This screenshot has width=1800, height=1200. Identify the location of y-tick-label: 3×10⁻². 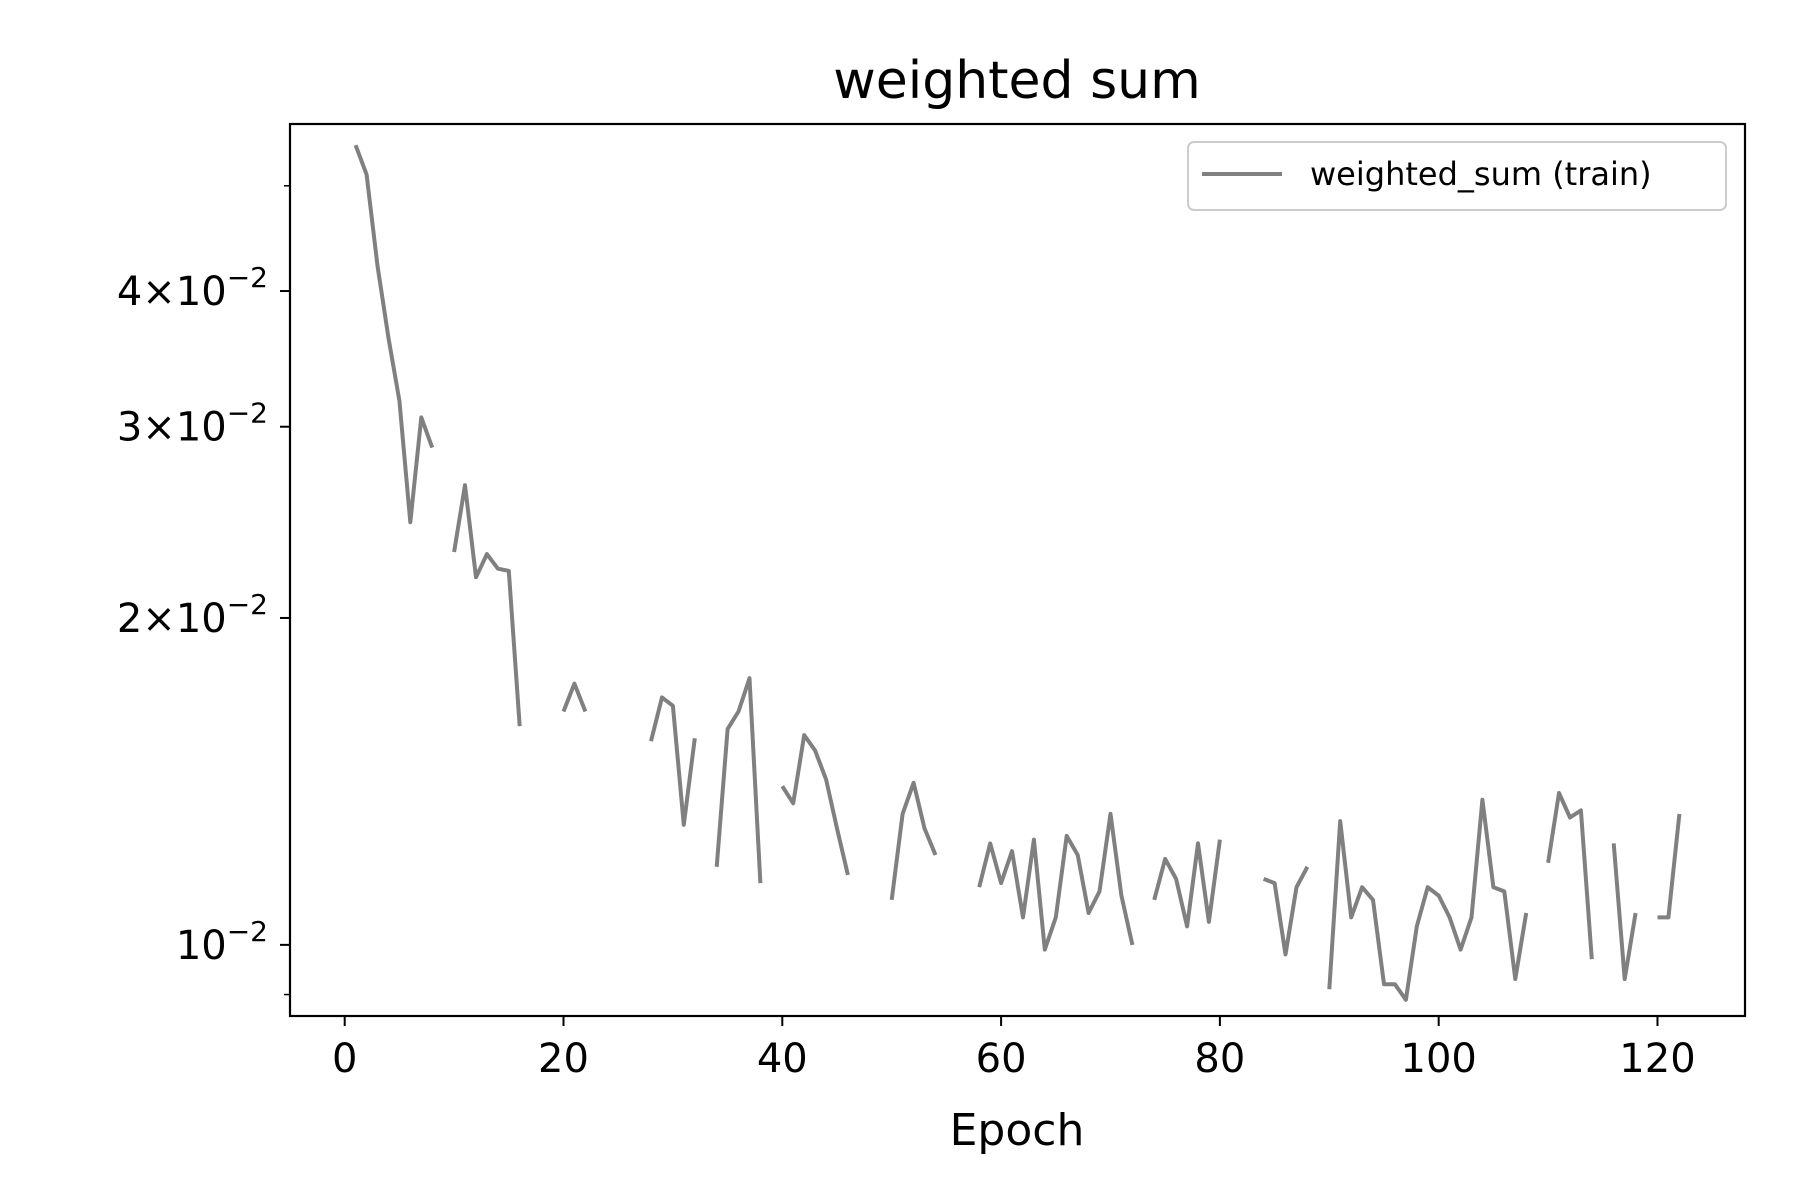
(192, 424).